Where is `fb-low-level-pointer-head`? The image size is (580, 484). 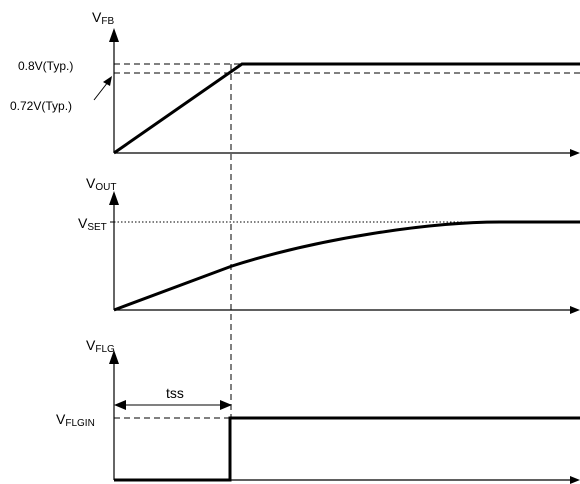
fb-low-level-pointer-head is located at coordinates (107, 81).